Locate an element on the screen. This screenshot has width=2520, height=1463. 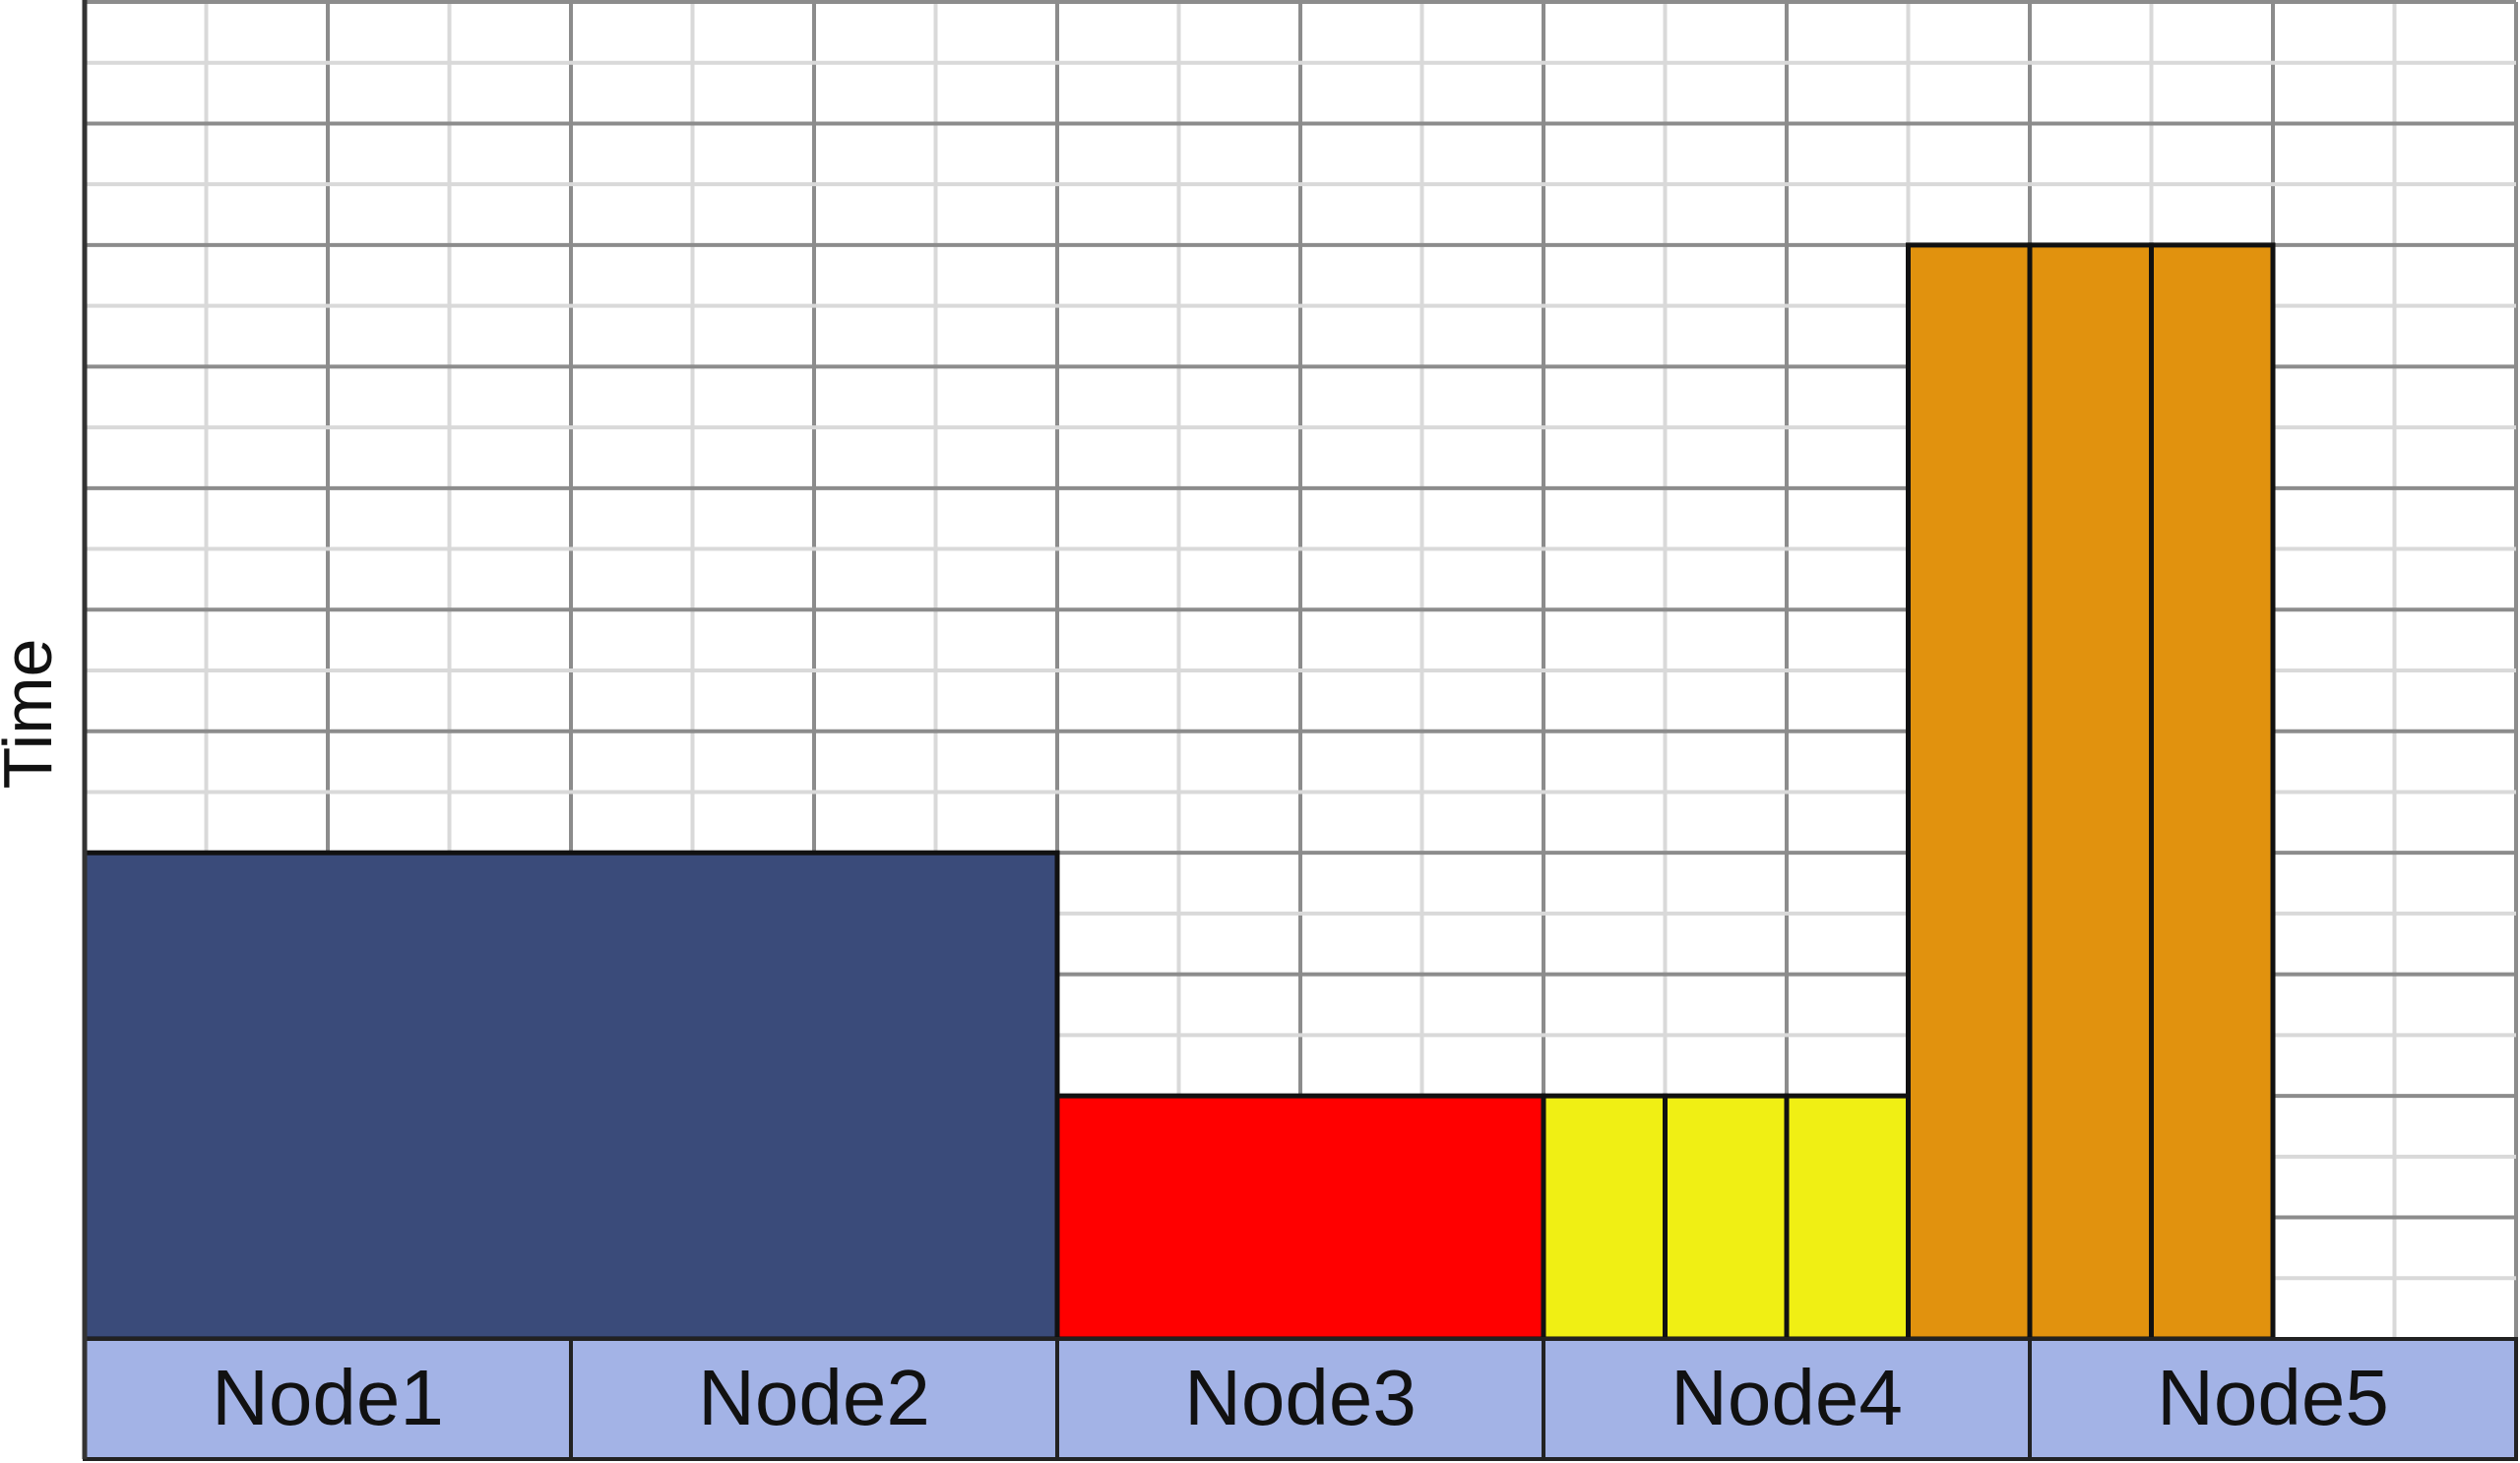
node-label-5: Node5 is located at coordinates (2273, 1398).